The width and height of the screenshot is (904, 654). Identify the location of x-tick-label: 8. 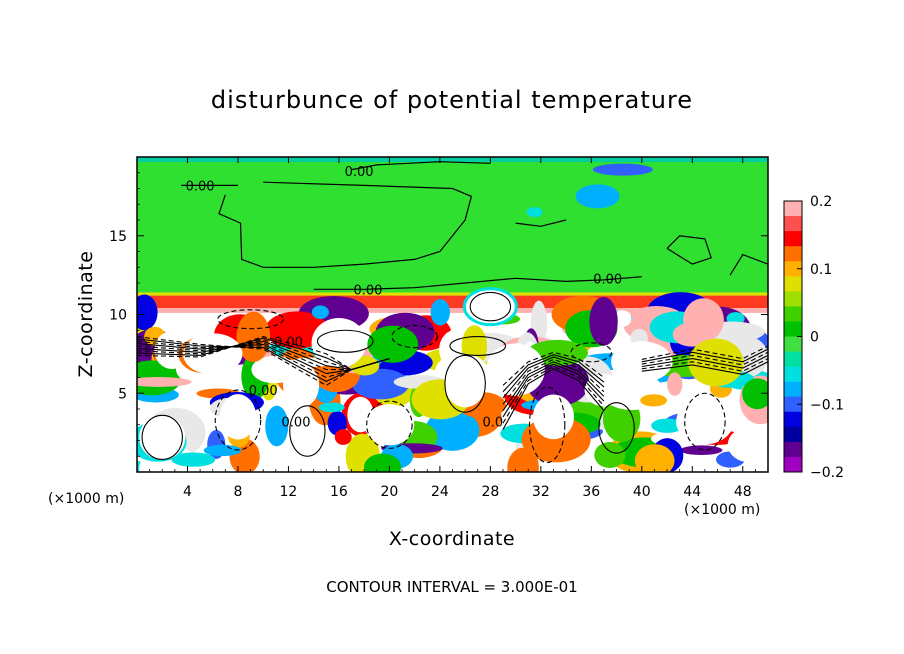
(237, 492).